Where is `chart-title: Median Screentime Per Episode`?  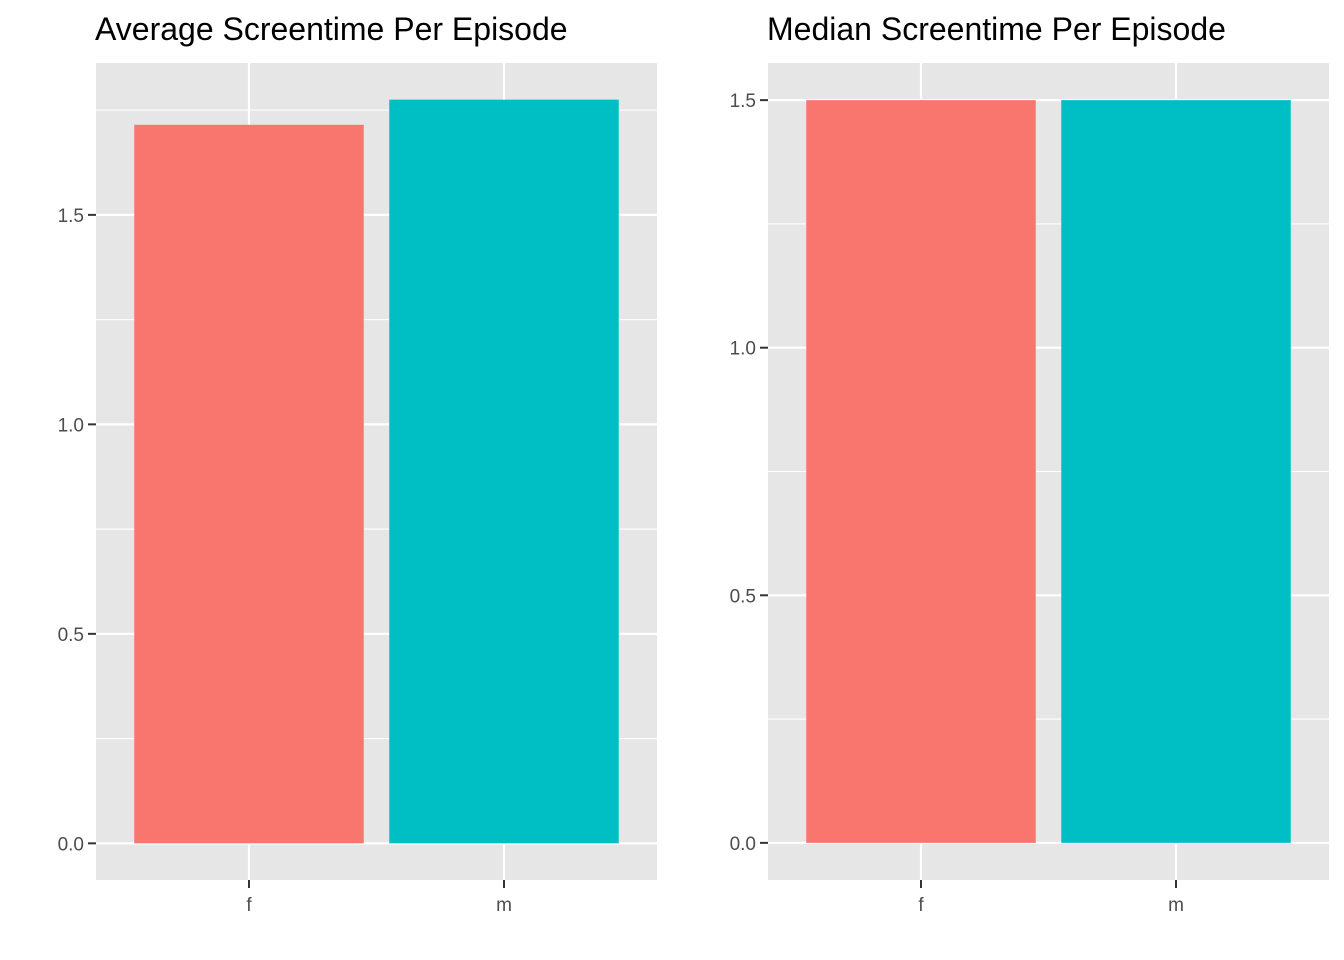
chart-title: Median Screentime Per Episode is located at coordinates (996, 29).